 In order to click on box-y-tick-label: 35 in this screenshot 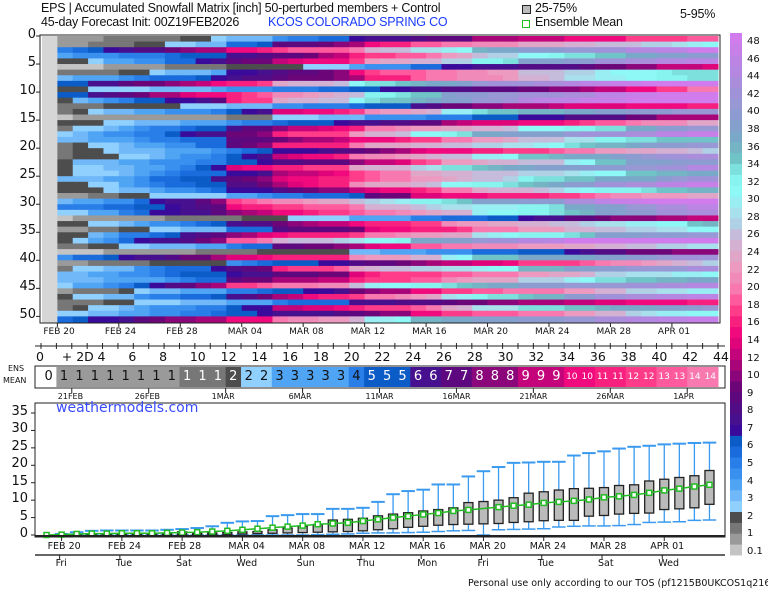, I will do `click(19, 411)`.